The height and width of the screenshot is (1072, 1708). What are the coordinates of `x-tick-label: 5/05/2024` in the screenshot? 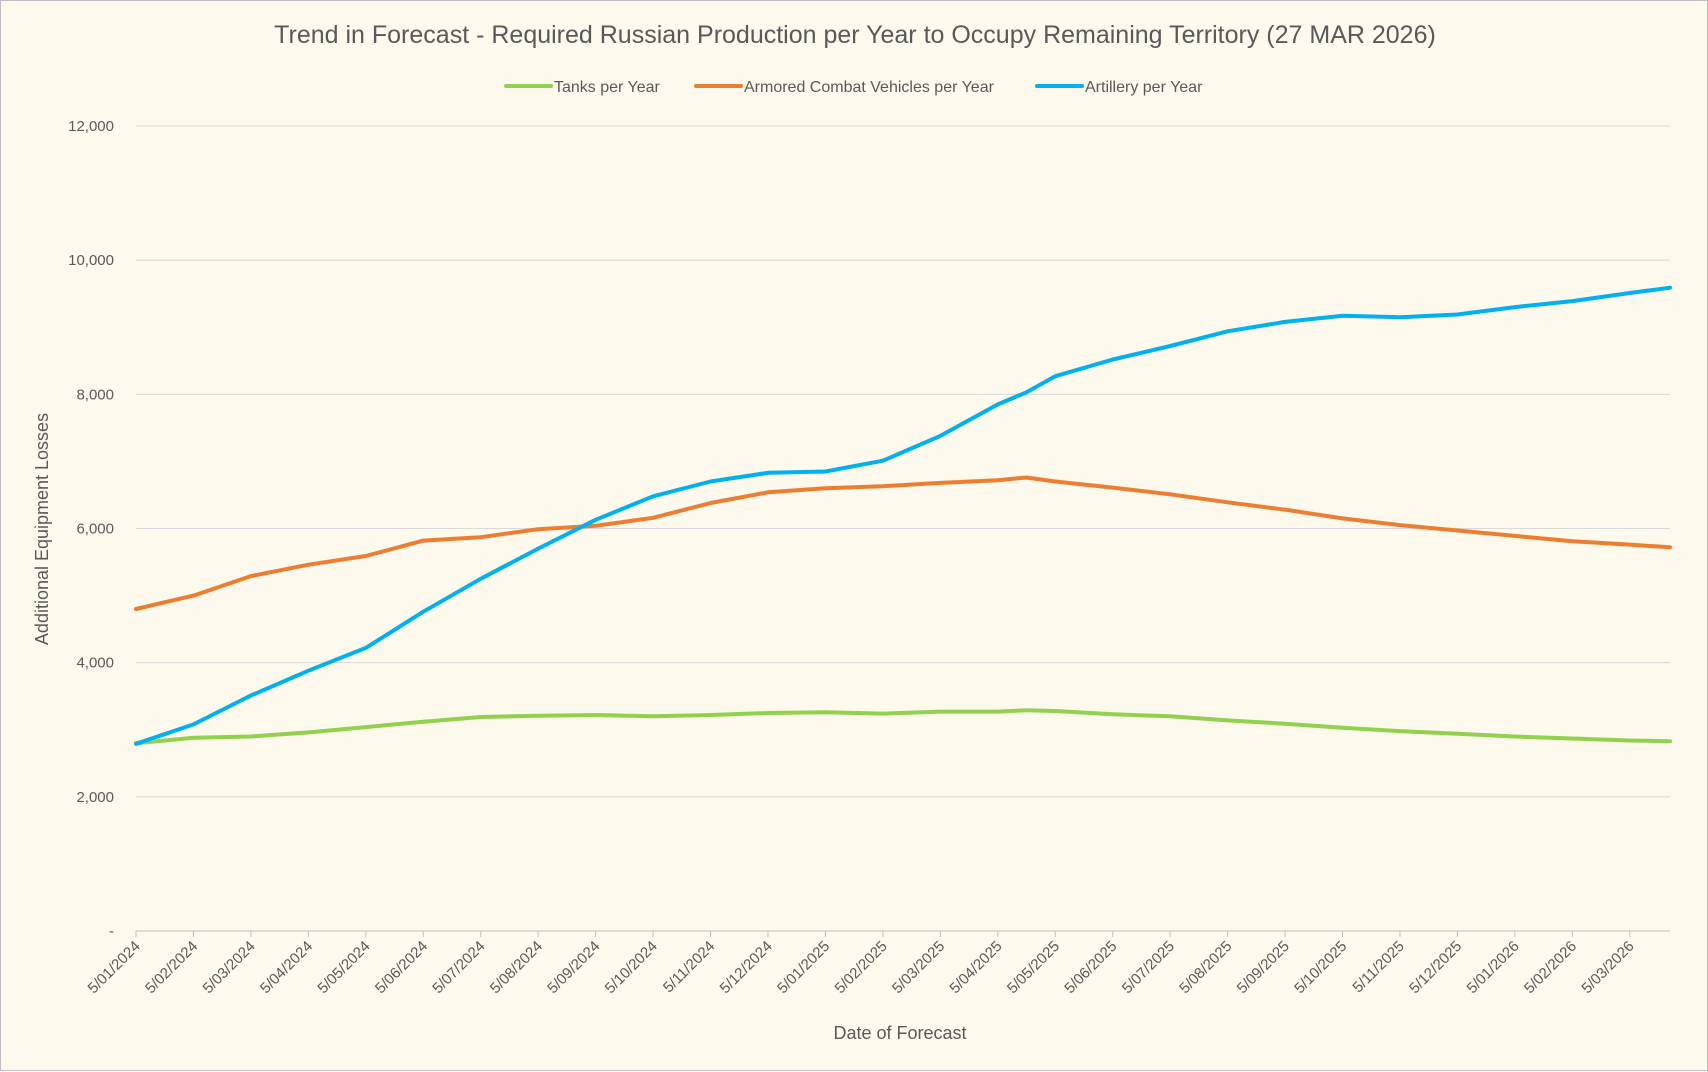 It's located at (343, 967).